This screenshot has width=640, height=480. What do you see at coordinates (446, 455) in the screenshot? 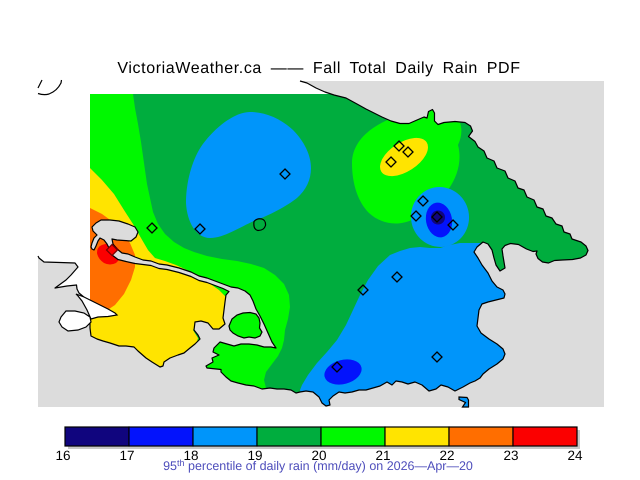
I see `svg-text: 22` at bounding box center [446, 455].